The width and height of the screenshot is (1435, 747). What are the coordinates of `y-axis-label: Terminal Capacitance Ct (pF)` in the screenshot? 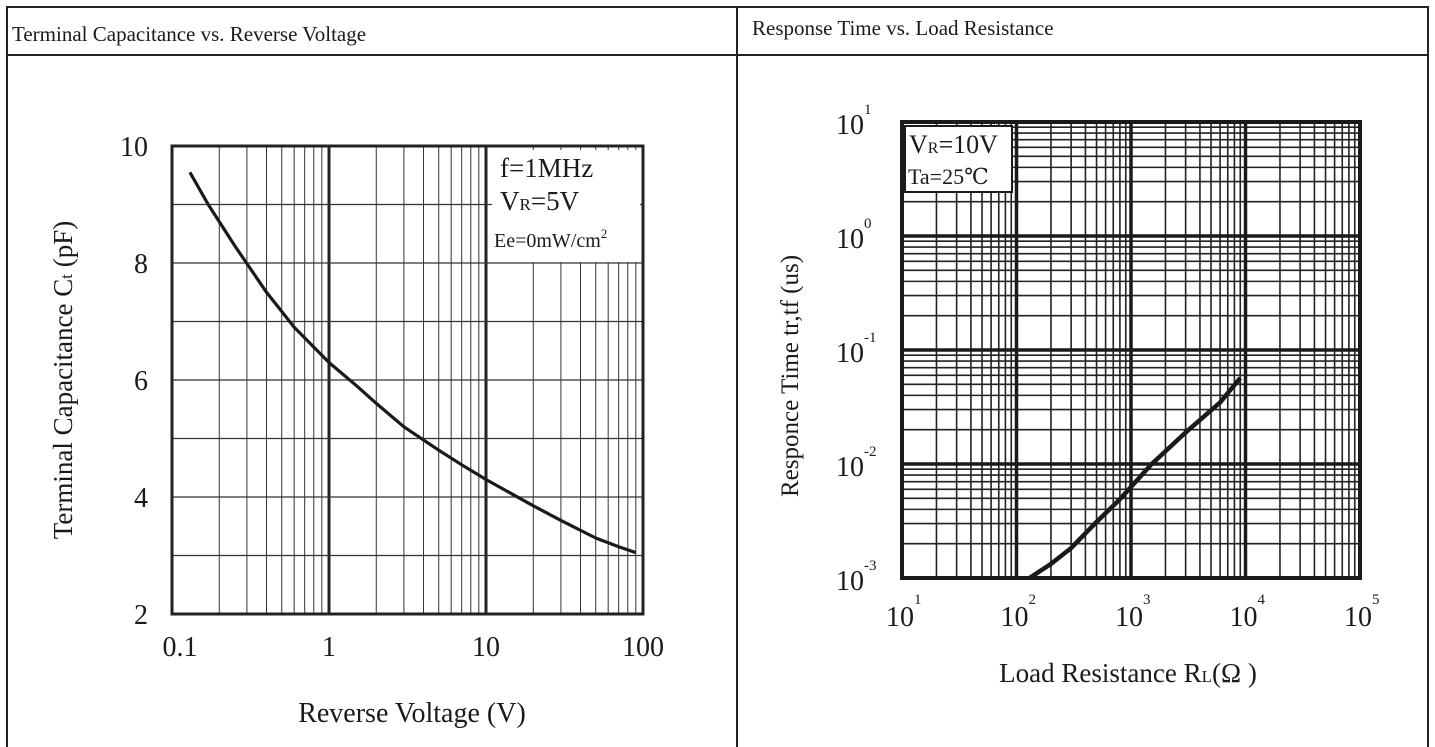 It's located at (63, 380).